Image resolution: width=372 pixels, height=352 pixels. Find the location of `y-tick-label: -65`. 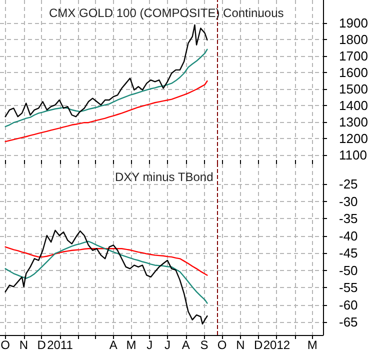

y-tick-label: -65 is located at coordinates (348, 322).